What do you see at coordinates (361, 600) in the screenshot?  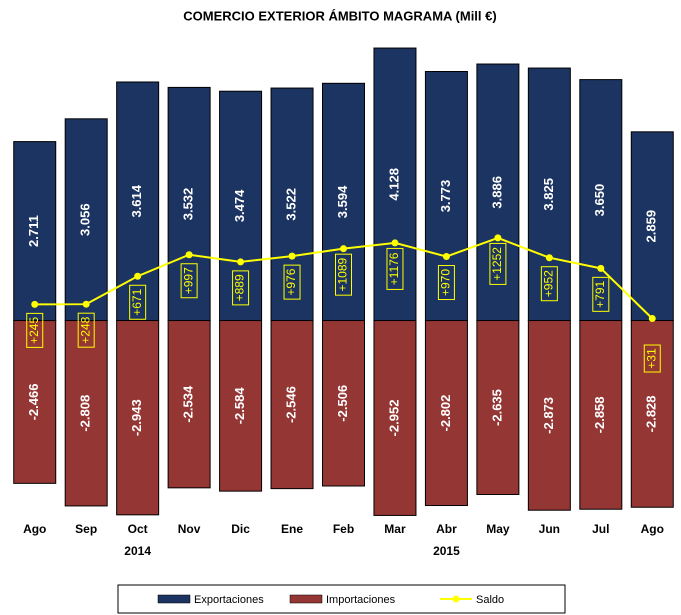 I see `legend-label: Importaciones` at bounding box center [361, 600].